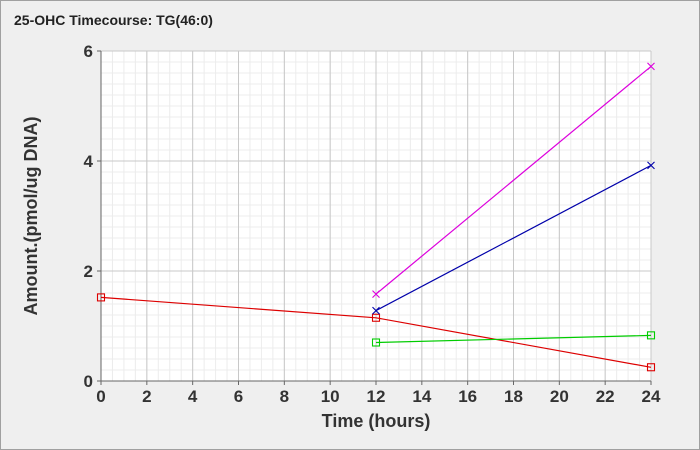 Image resolution: width=700 pixels, height=450 pixels. Describe the element at coordinates (559, 396) in the screenshot. I see `x-tick-label: 20` at that location.